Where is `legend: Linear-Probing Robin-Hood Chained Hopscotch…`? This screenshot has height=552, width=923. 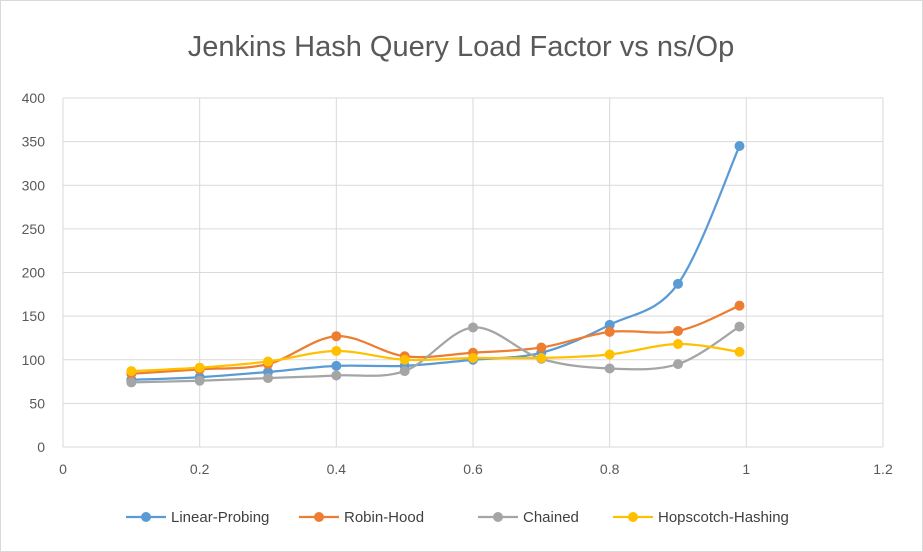
legend: Linear-Probing Robin-Hood Chained Hopscotch… is located at coordinates (457, 517).